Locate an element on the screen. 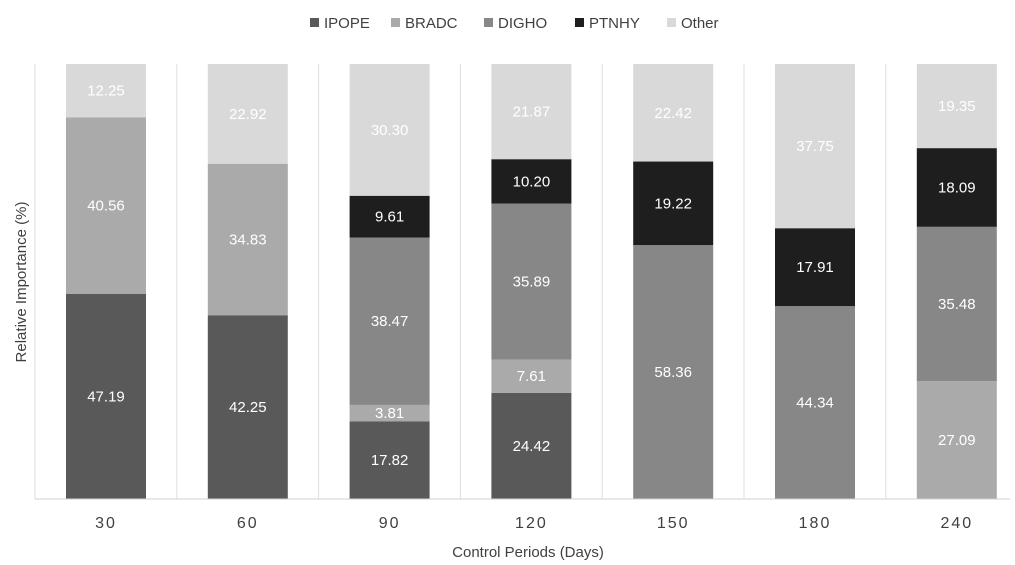 This screenshot has width=1015, height=565. legend-label-other: Other is located at coordinates (700, 23).